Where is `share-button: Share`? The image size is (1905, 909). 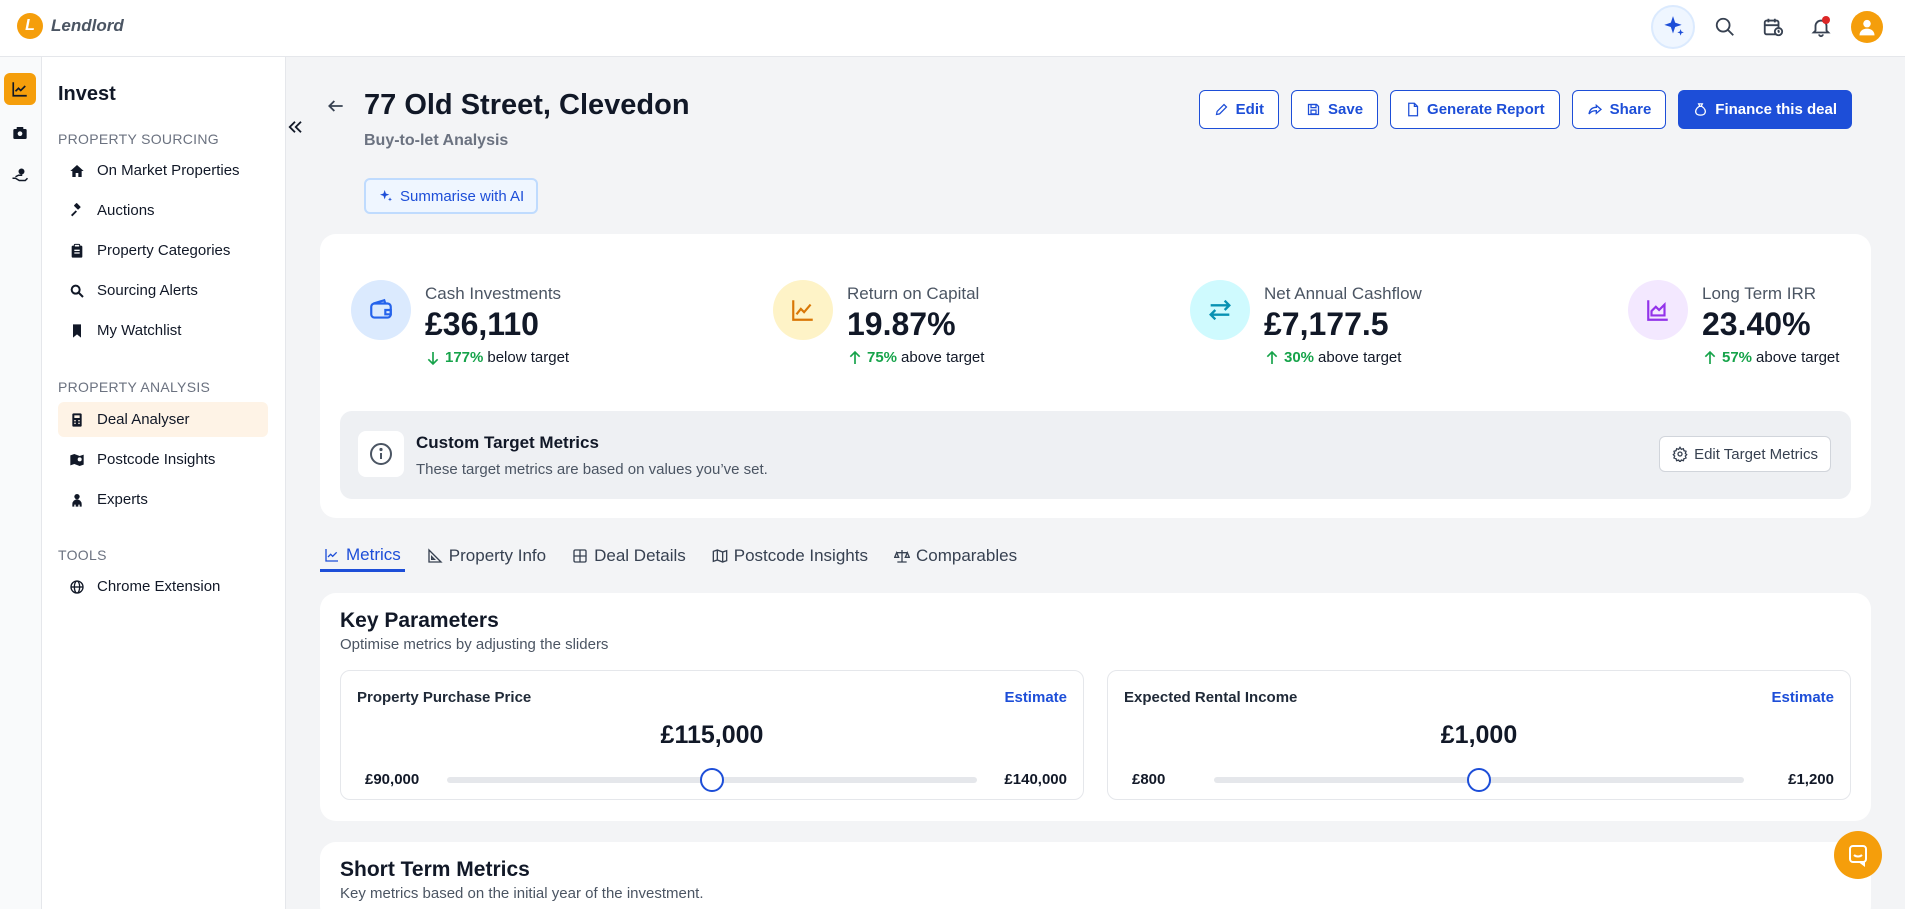 share-button: Share is located at coordinates (1619, 109).